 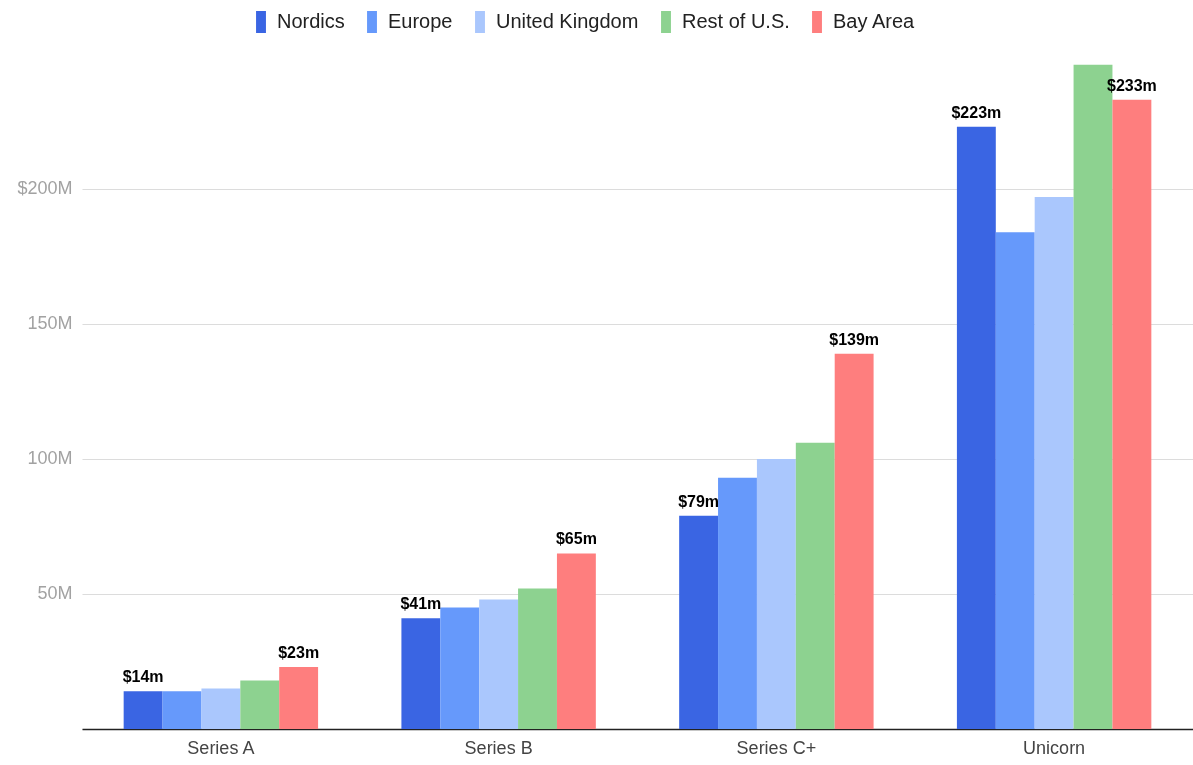 I want to click on y-tick-label: 50M, so click(x=55, y=593).